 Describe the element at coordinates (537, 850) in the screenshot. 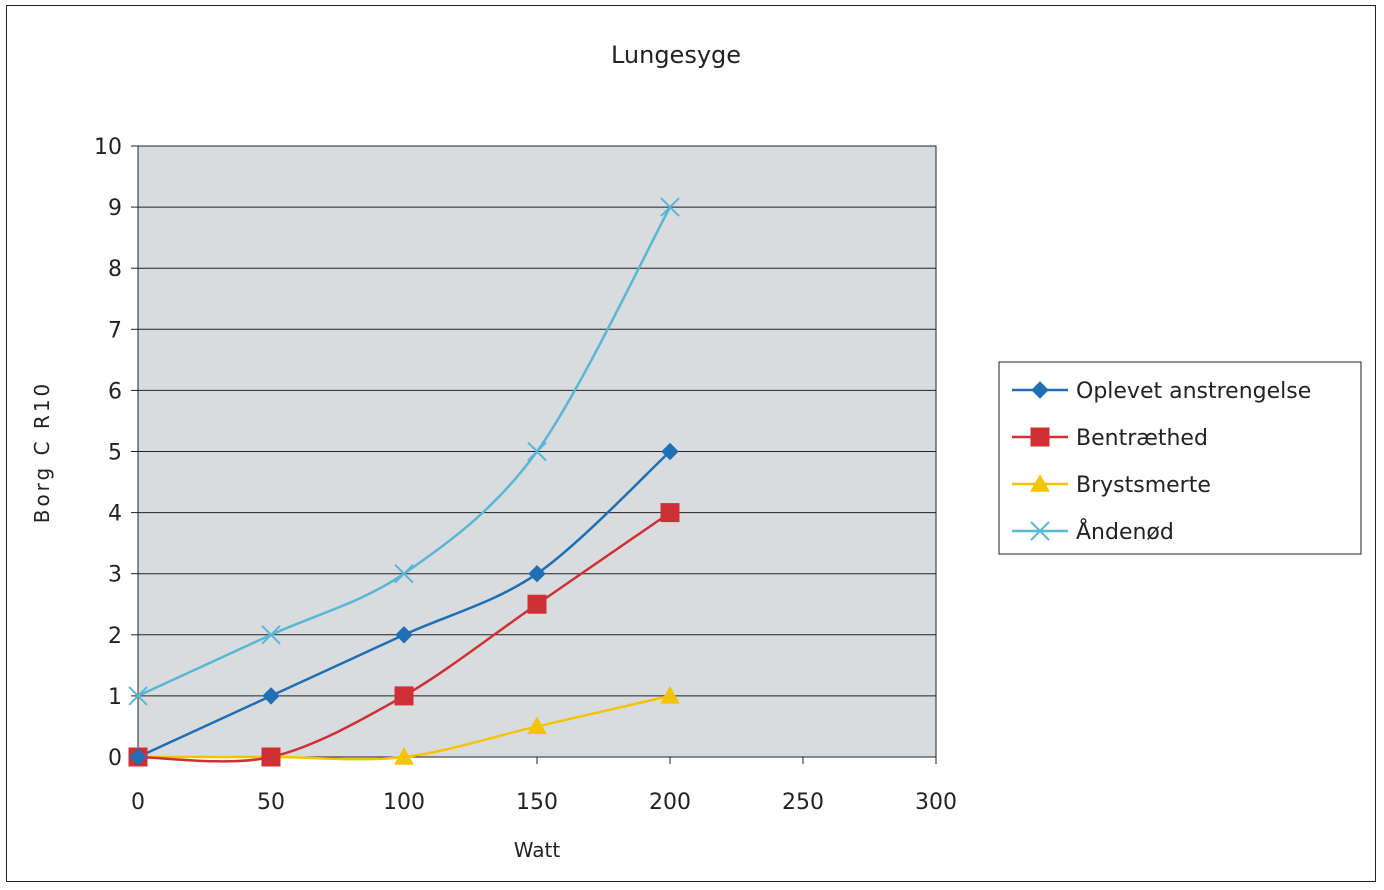

I see `x-axis-label: Watt` at that location.